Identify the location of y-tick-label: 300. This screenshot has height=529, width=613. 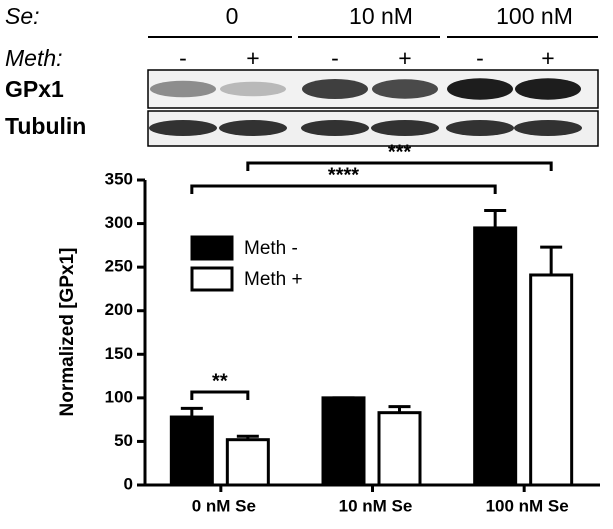
(119, 222).